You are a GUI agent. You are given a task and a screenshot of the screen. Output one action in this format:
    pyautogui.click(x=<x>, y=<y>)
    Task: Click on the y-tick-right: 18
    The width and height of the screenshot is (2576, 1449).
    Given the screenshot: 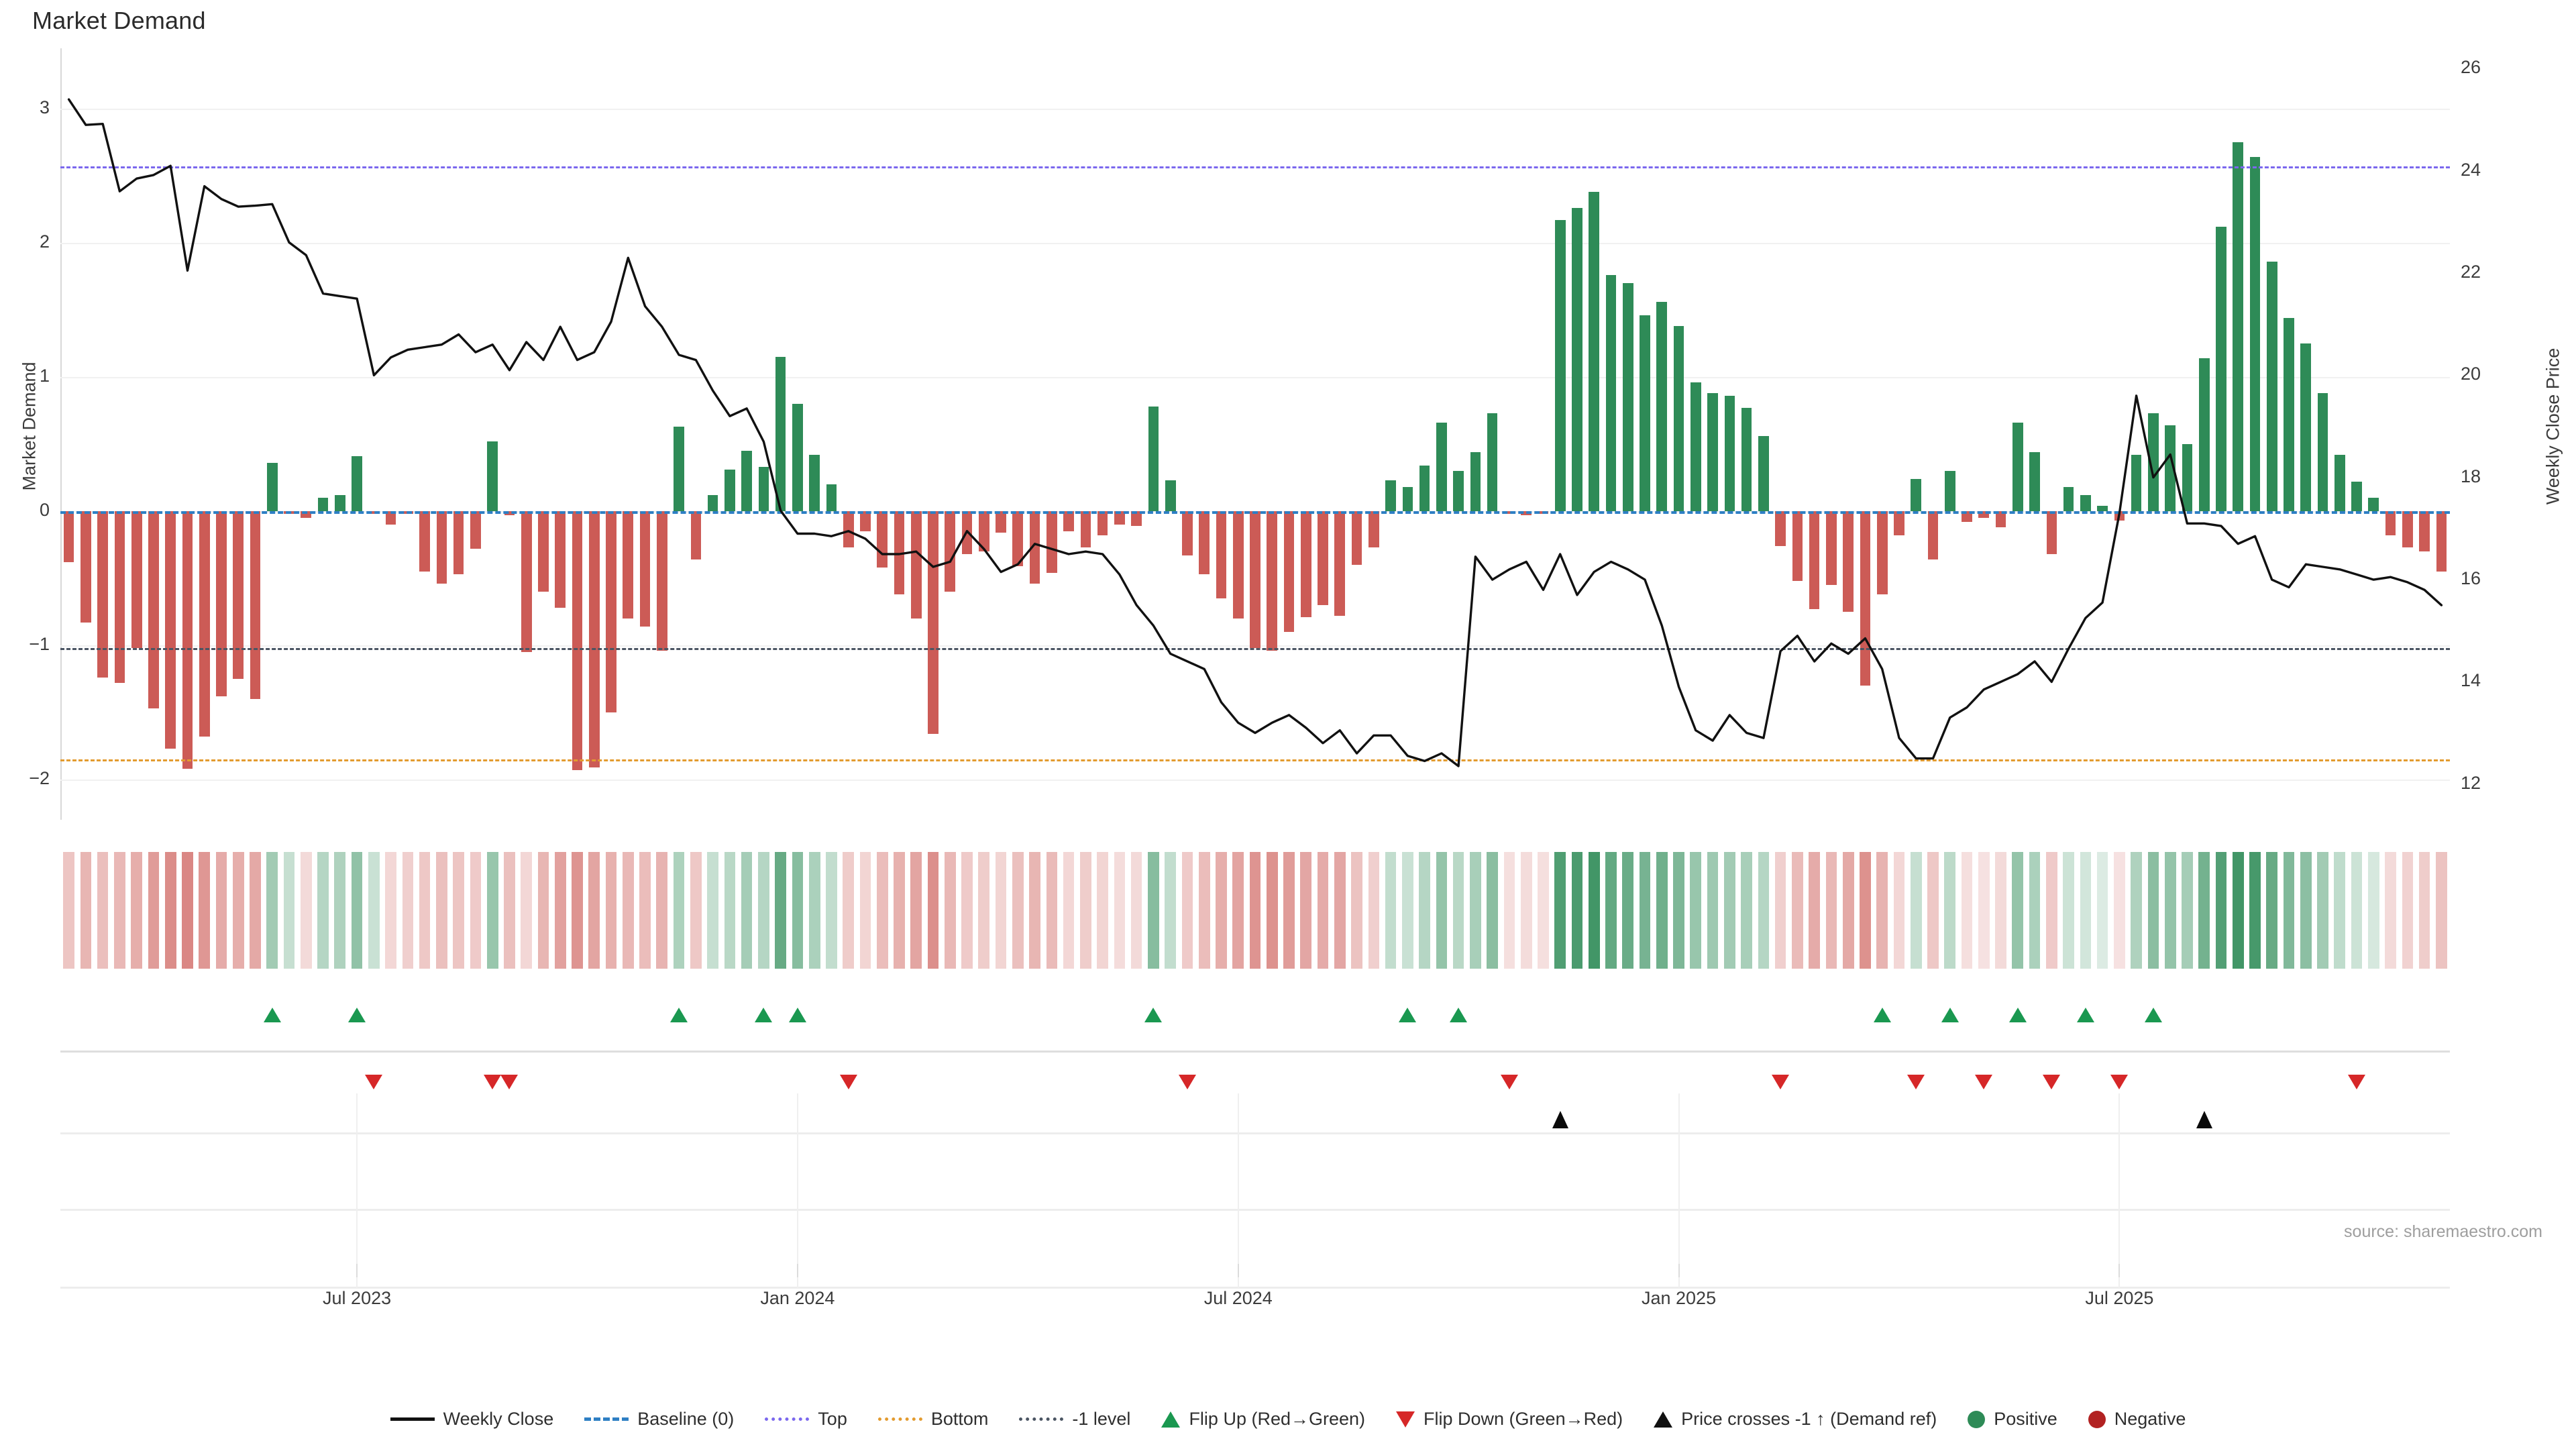 What is the action you would take?
    pyautogui.click(x=2471, y=476)
    